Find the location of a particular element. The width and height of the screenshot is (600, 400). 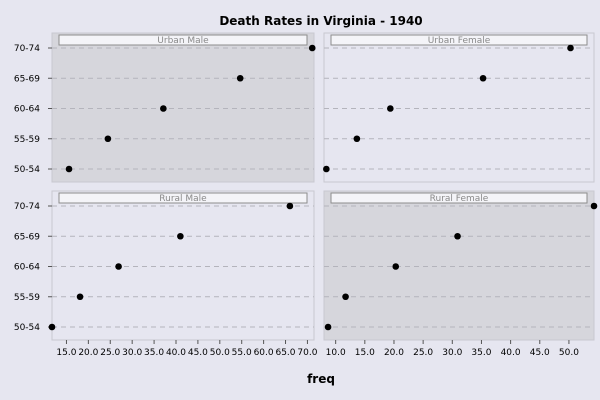

x-axis-label: freq is located at coordinates (321, 379).